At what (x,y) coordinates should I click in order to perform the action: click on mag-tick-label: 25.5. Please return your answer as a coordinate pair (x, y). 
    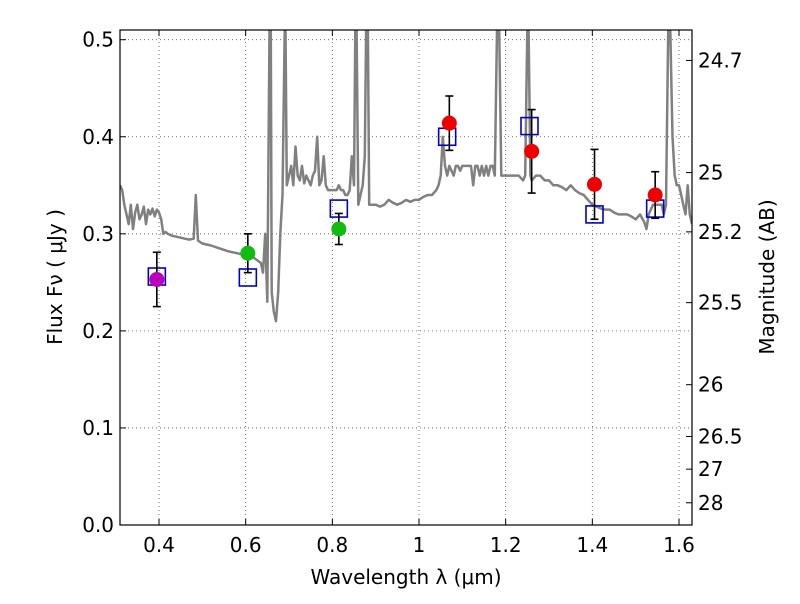
    Looking at the image, I should click on (720, 303).